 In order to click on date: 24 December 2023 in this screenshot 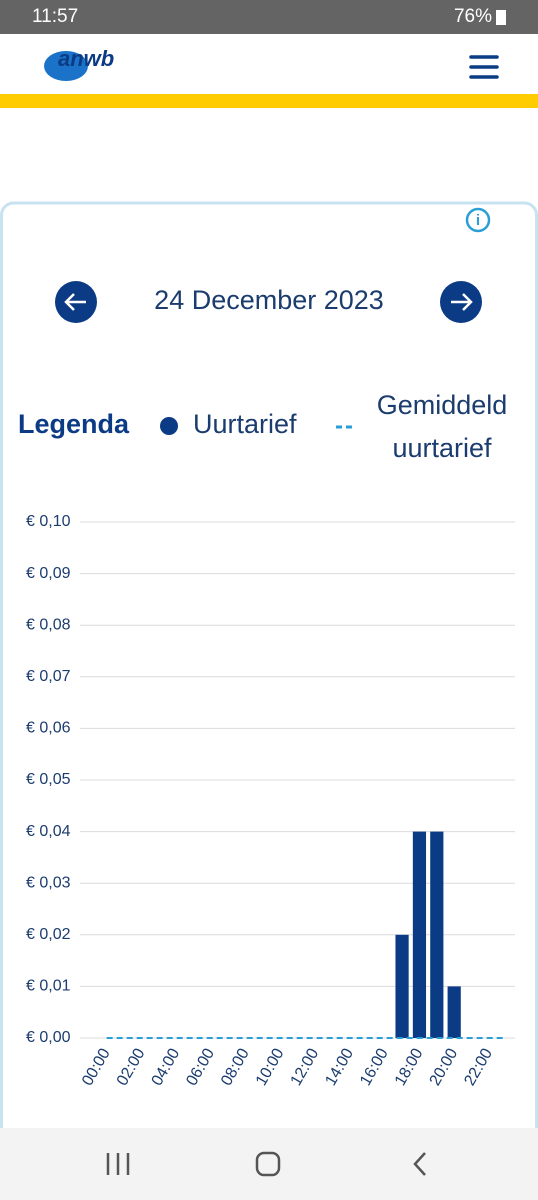, I will do `click(269, 300)`.